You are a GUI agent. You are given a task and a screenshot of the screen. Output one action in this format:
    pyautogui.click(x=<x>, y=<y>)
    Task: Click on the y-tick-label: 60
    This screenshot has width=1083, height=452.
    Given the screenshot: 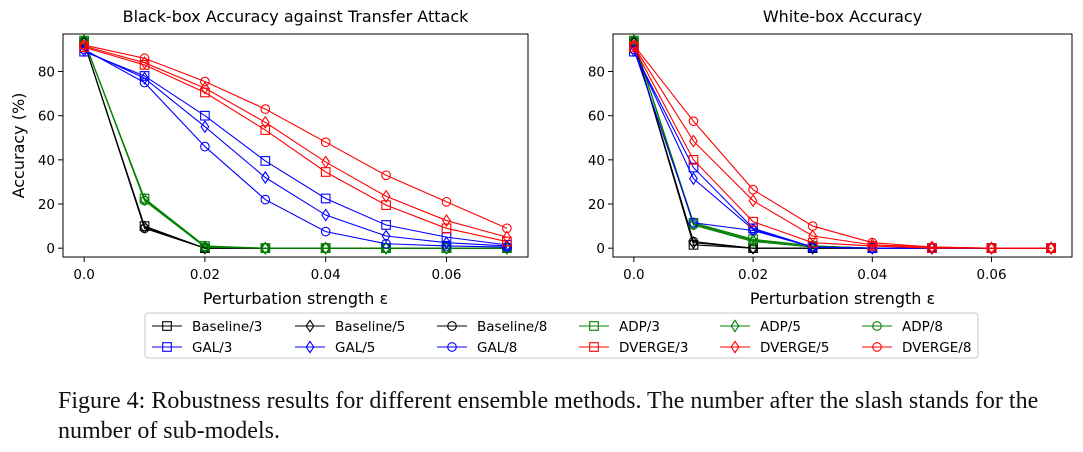 What is the action you would take?
    pyautogui.click(x=596, y=117)
    